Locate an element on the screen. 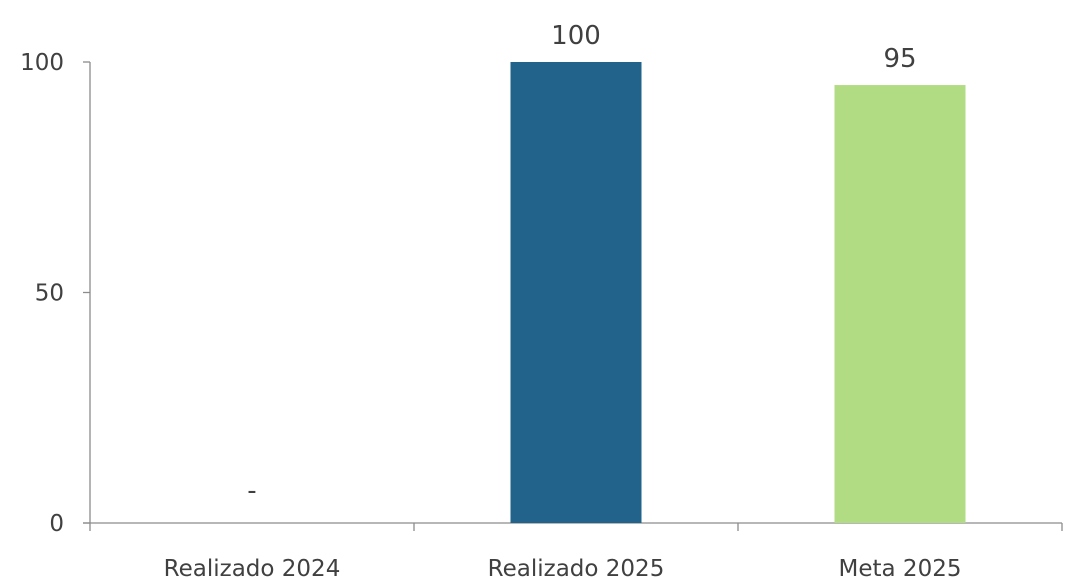  data-label: - is located at coordinates (251, 491).